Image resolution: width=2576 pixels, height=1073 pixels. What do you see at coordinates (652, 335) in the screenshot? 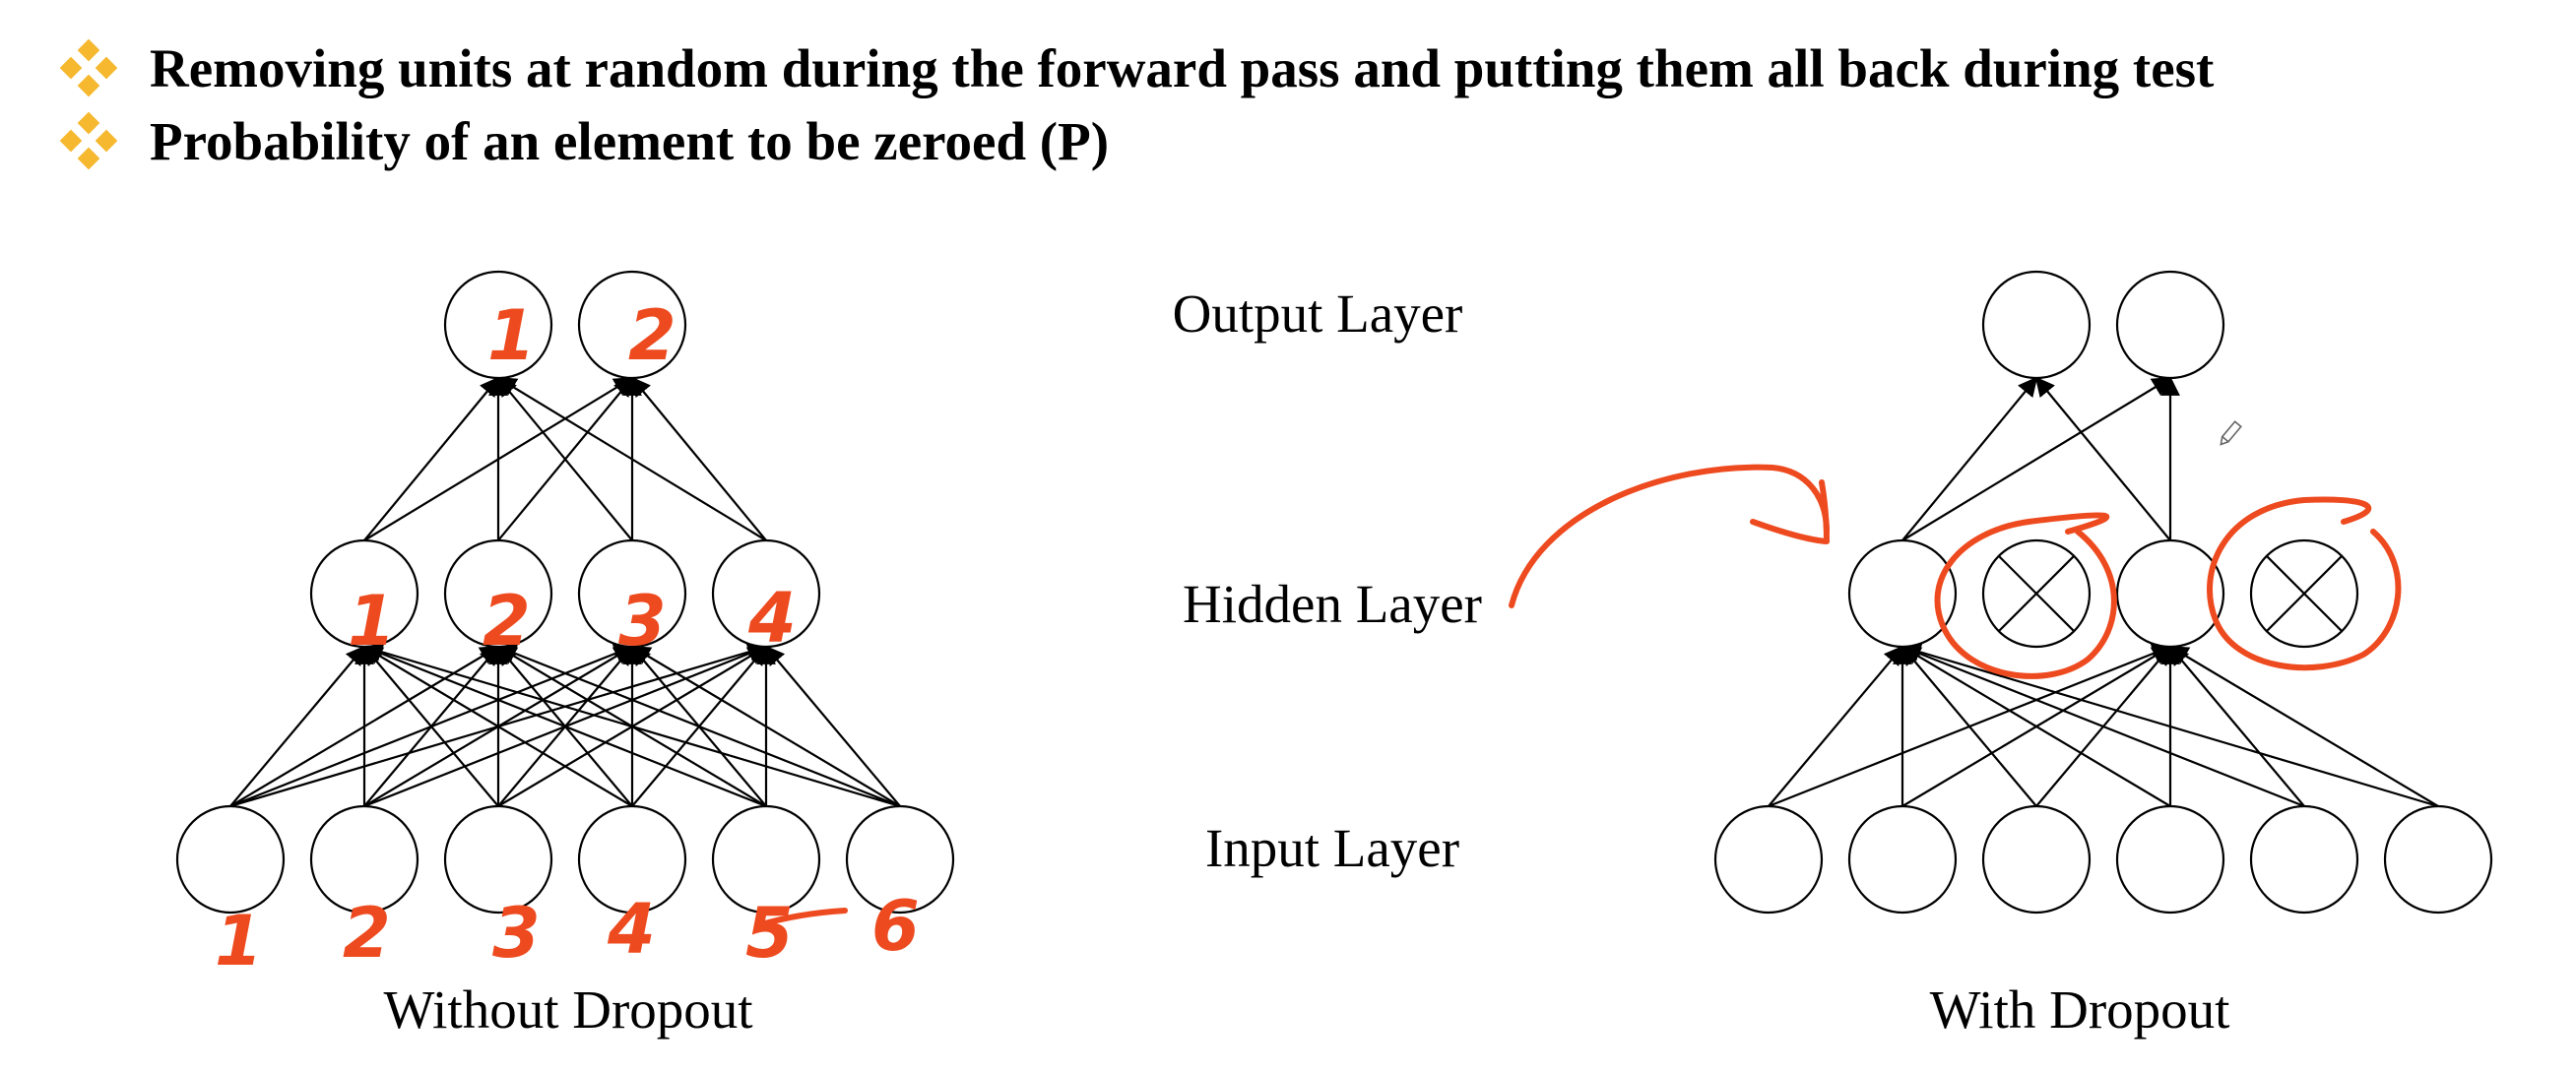
I see `output-number-annotation: 2` at bounding box center [652, 335].